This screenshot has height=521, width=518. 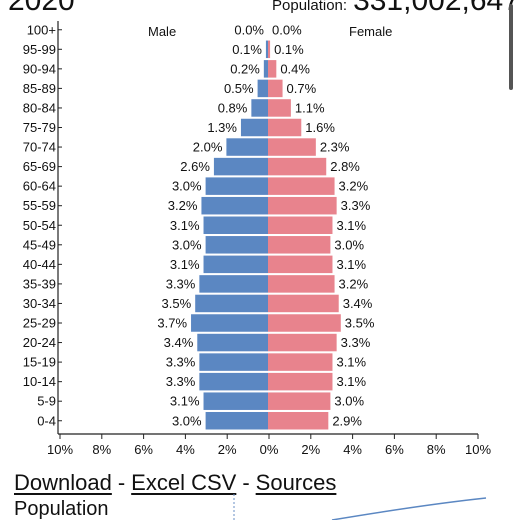 I want to click on download-link: Download, so click(x=63, y=482).